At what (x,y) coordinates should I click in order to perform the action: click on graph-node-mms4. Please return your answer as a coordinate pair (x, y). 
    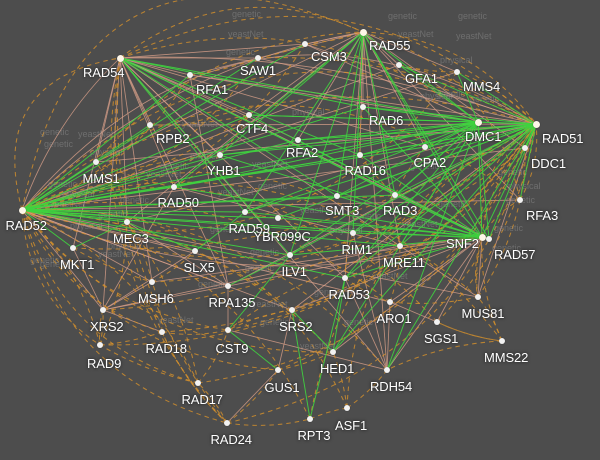
    Looking at the image, I should click on (457, 72).